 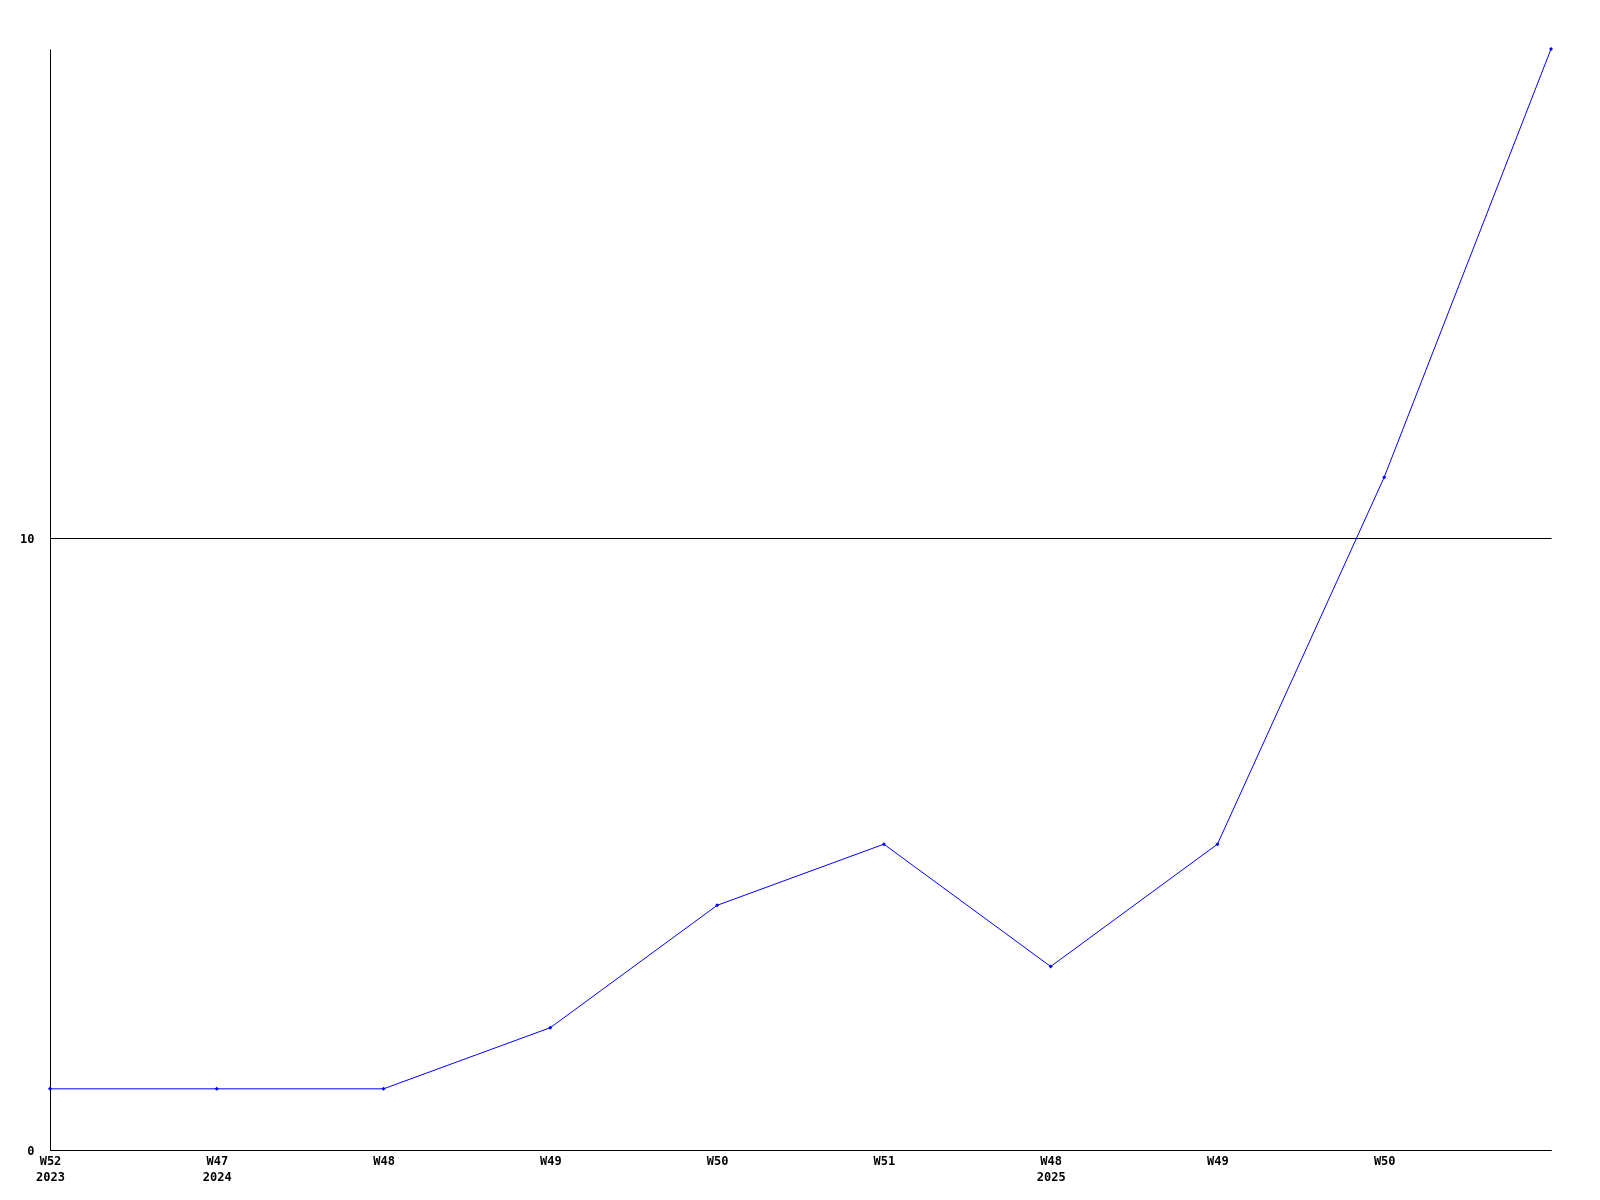 What do you see at coordinates (384, 1160) in the screenshot?
I see `x-tick-label: W48` at bounding box center [384, 1160].